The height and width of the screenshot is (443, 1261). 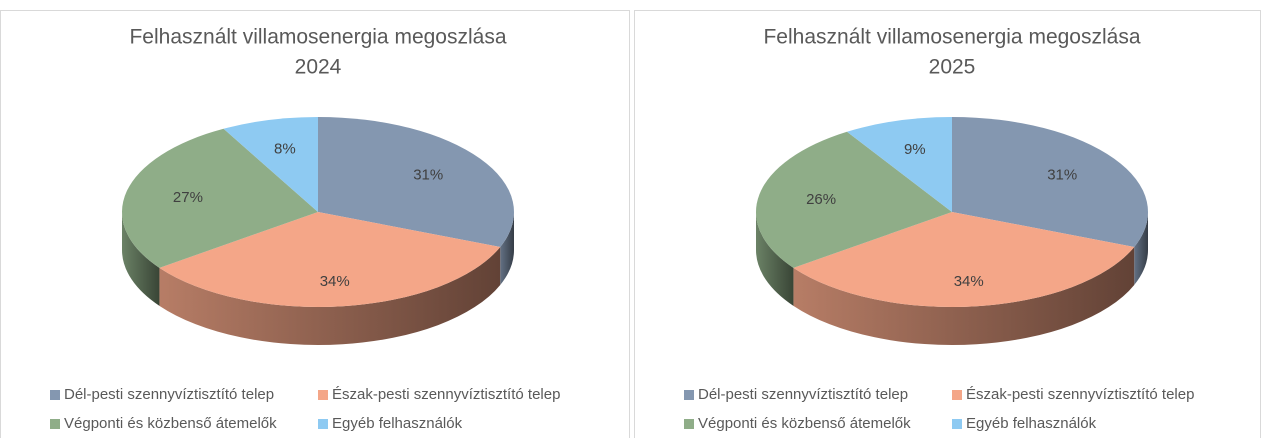 What do you see at coordinates (915, 149) in the screenshot?
I see `data-label: 9%` at bounding box center [915, 149].